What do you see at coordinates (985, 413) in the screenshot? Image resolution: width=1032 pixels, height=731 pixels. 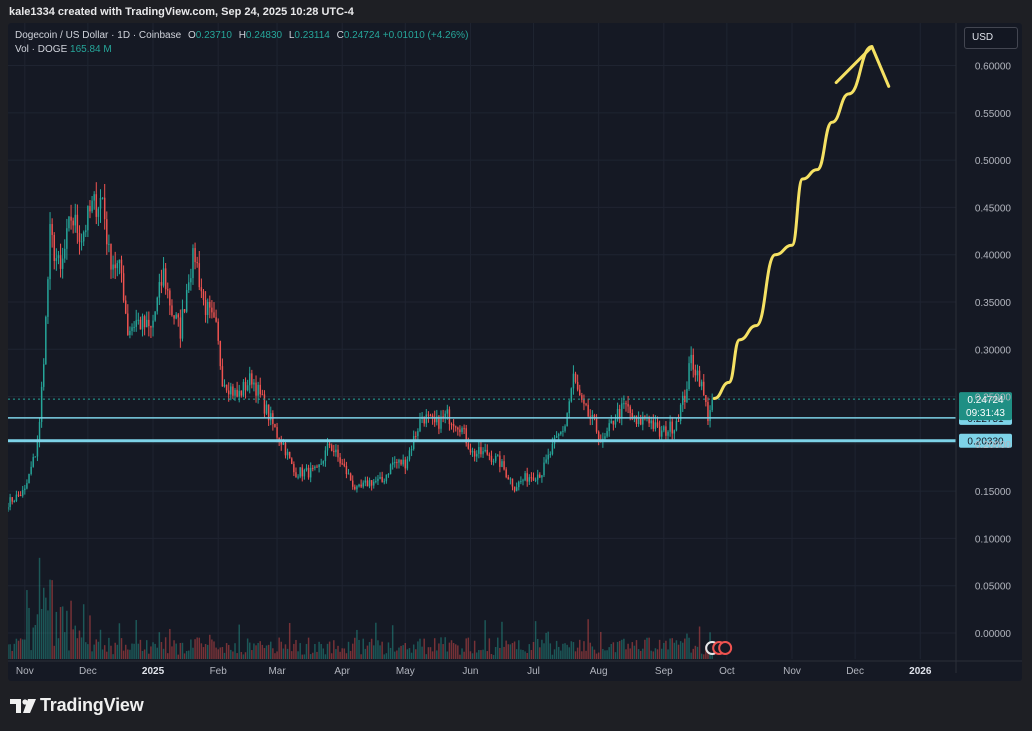 I see `countdown-label: 09:31:43` at bounding box center [985, 413].